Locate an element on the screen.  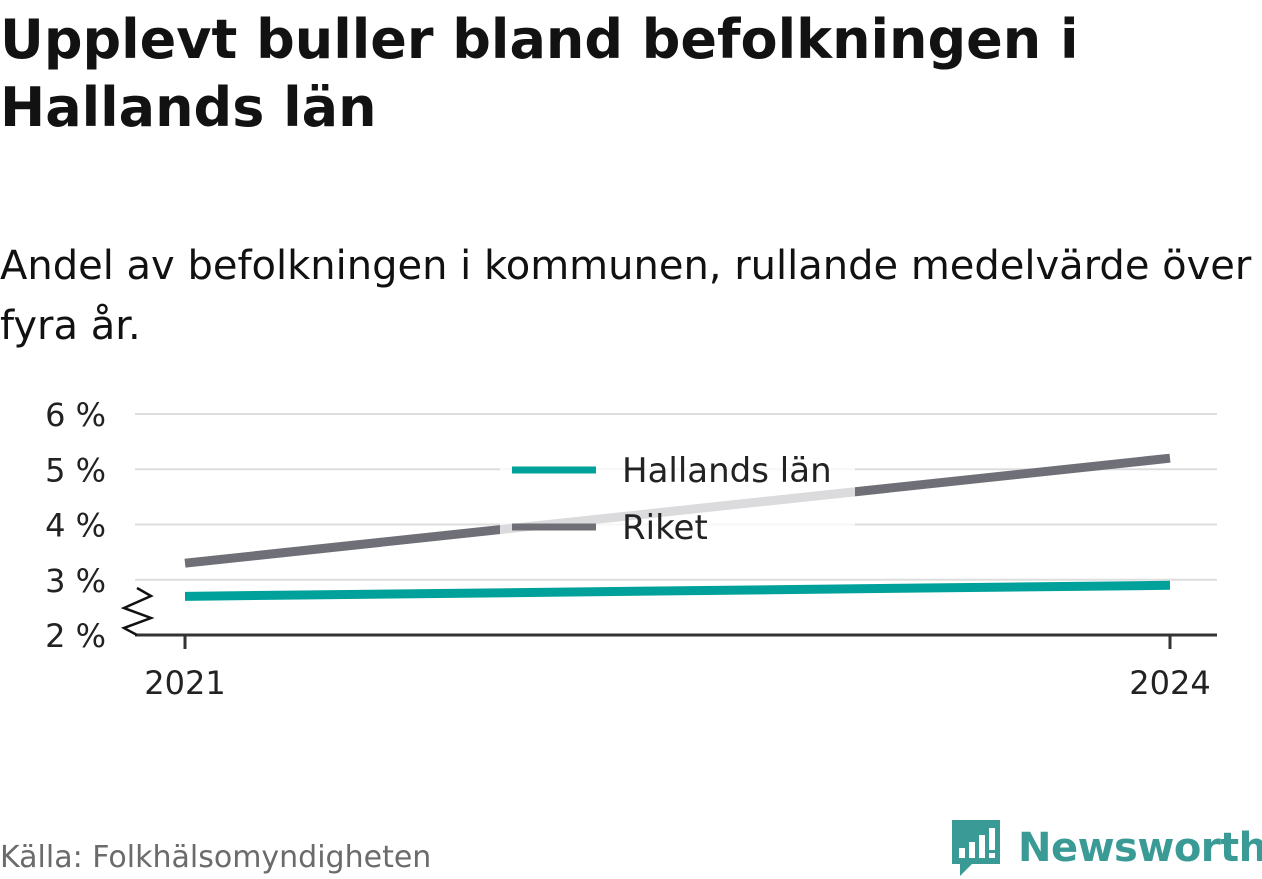
legend: Hallands län Riket is located at coordinates (677, 500).